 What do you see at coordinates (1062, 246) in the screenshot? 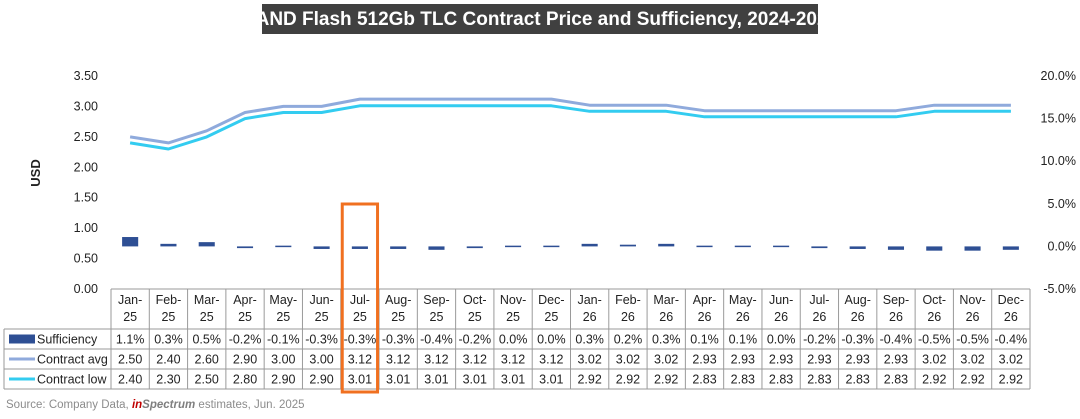
I see `y2-tick-label: 0.0%` at bounding box center [1062, 246].